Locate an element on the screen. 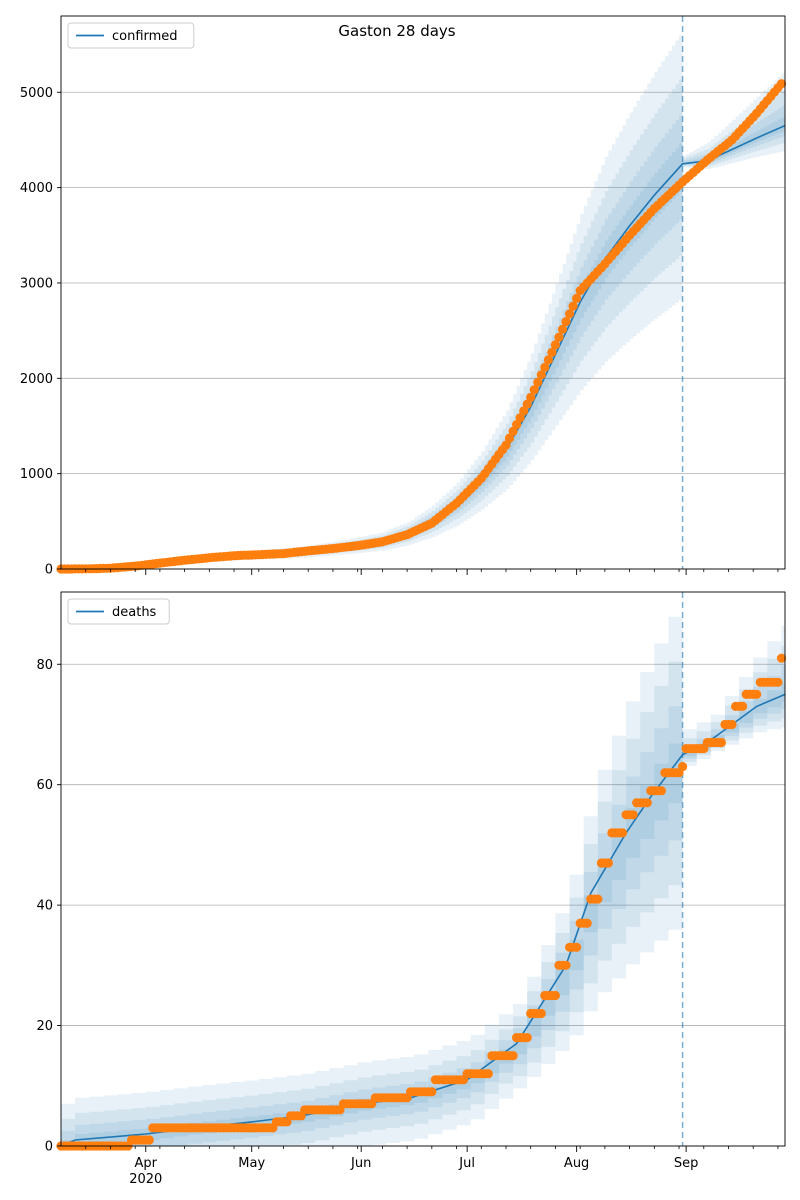 Image resolution: width=800 pixels, height=1200 pixels. legend-label: deaths is located at coordinates (134, 612).